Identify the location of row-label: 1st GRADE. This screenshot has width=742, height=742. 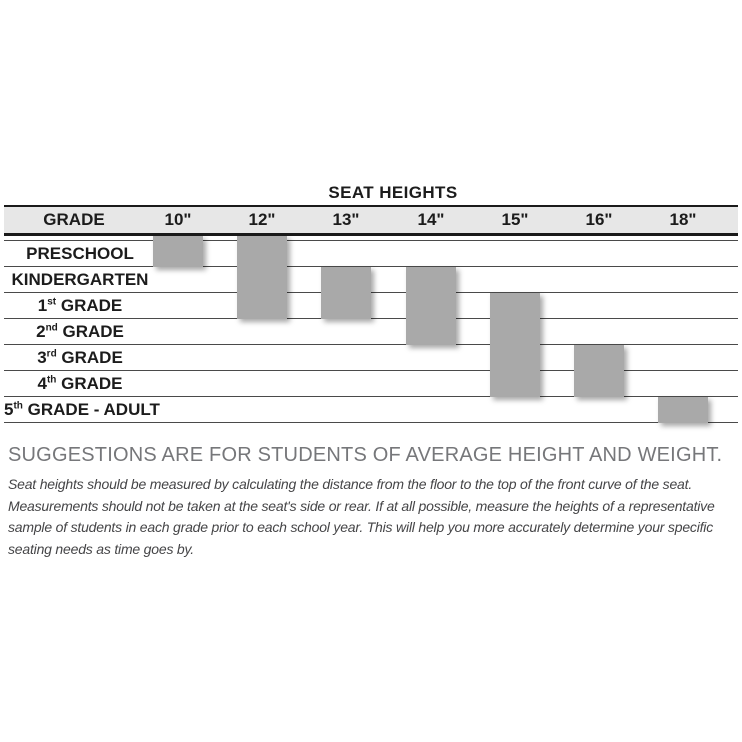
(80, 305).